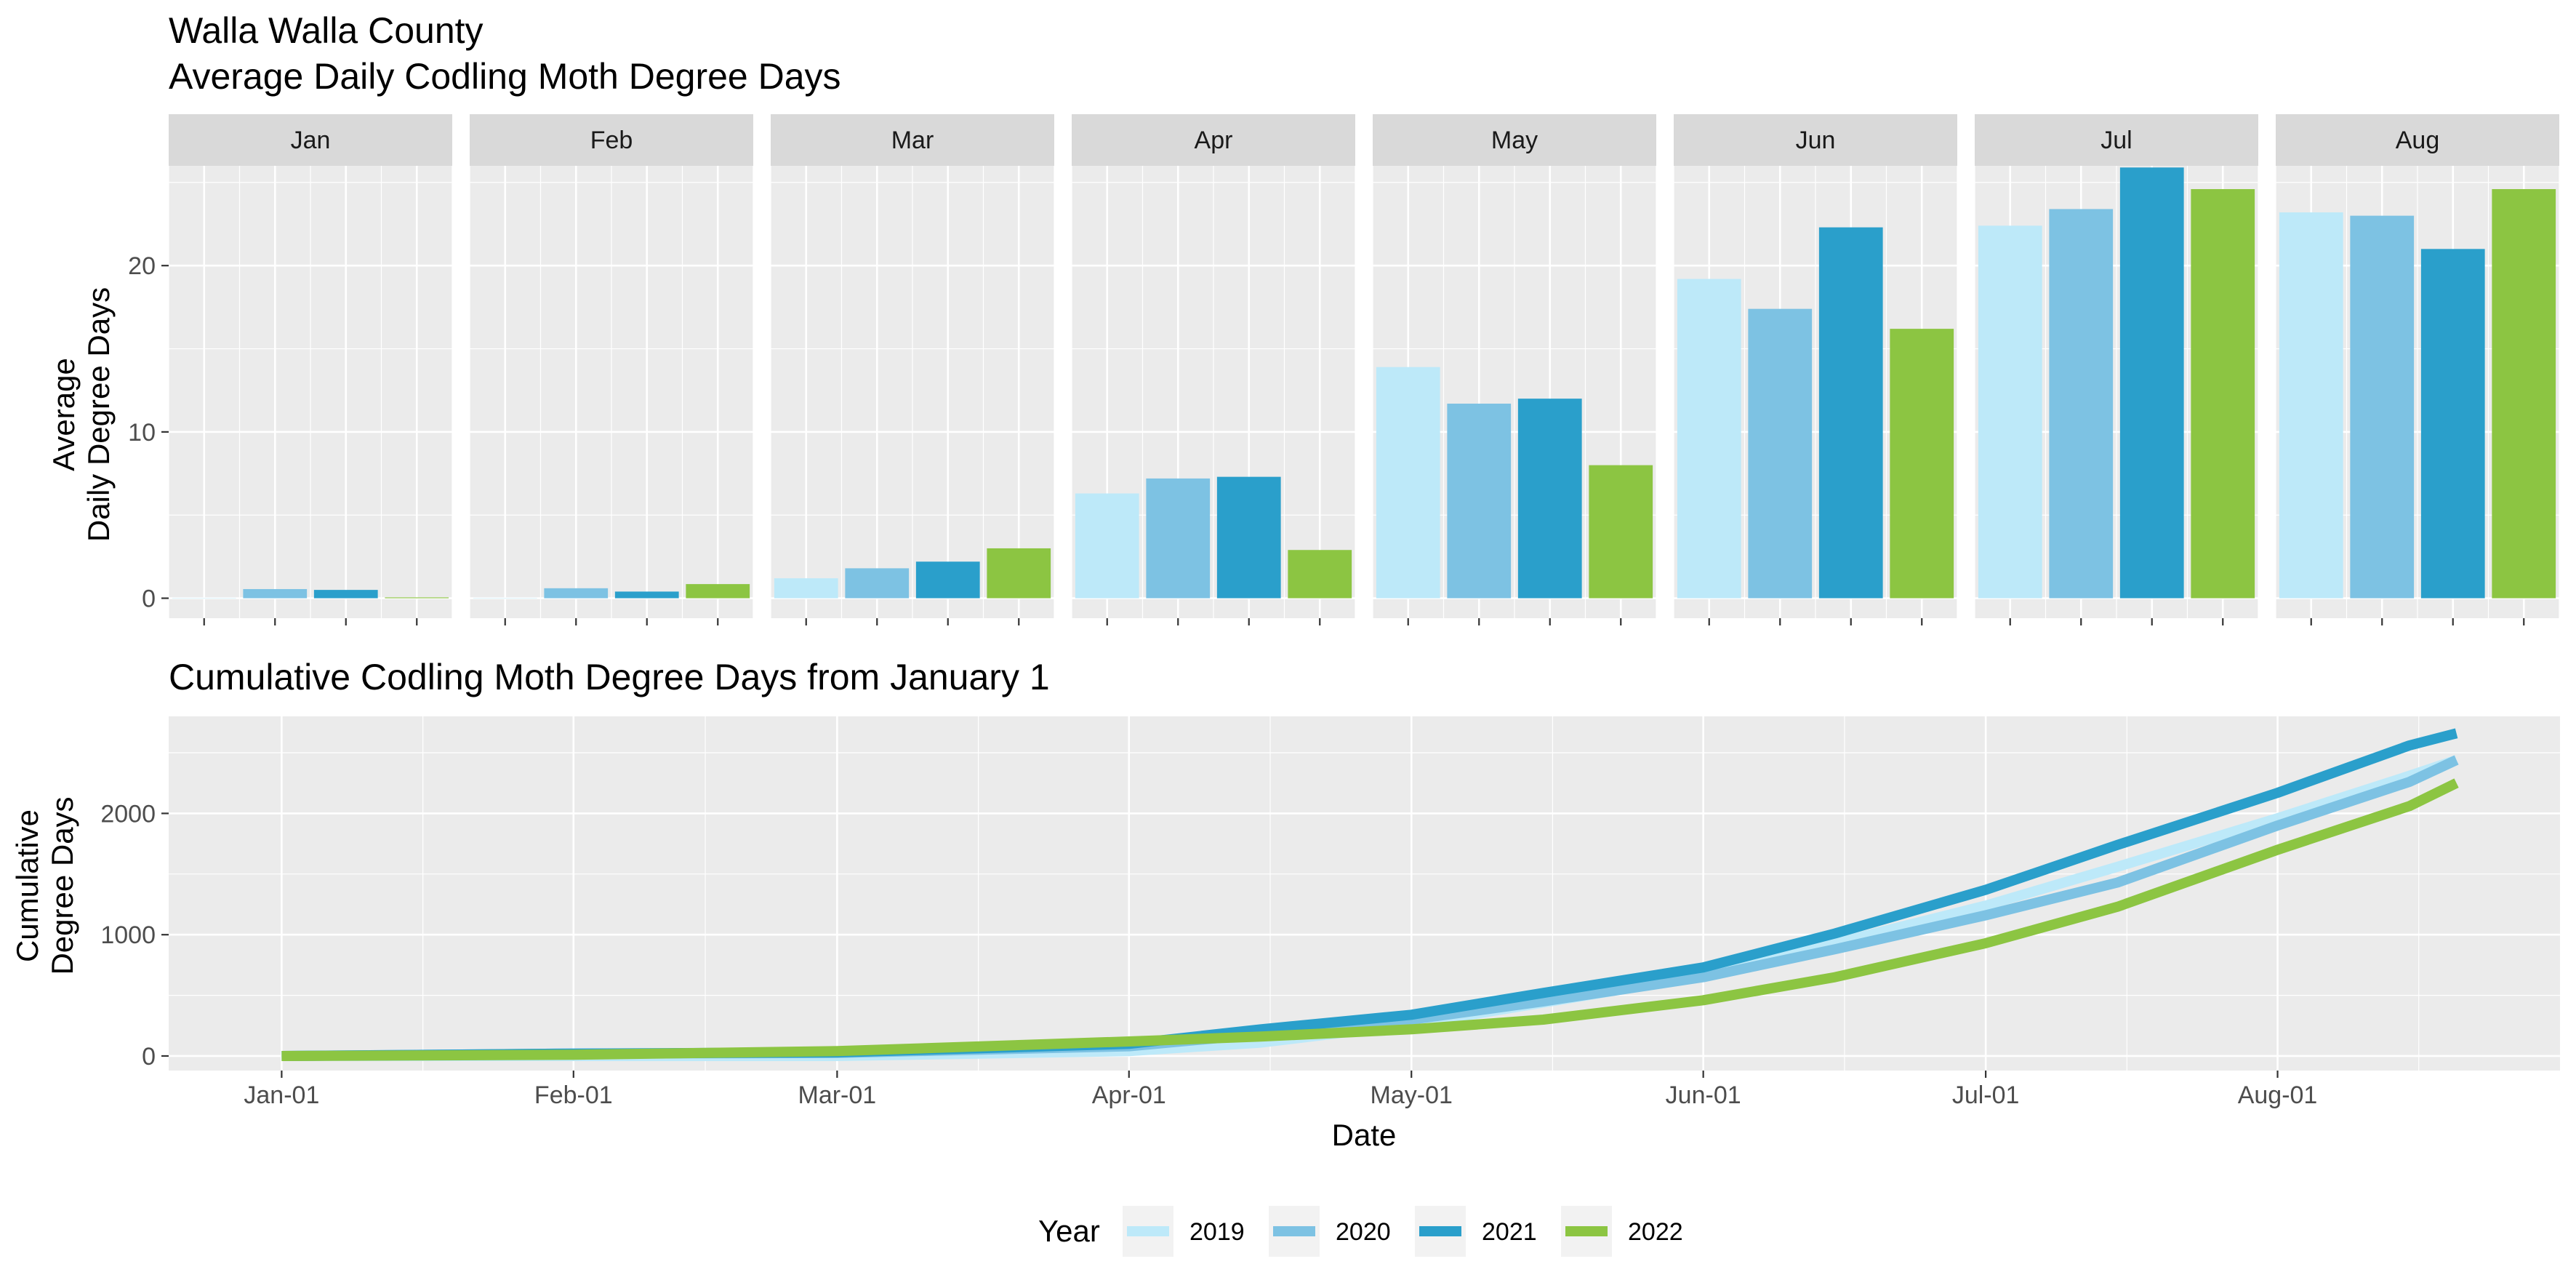  What do you see at coordinates (838, 1095) in the screenshot?
I see `line-x-tick-label: Mar-01` at bounding box center [838, 1095].